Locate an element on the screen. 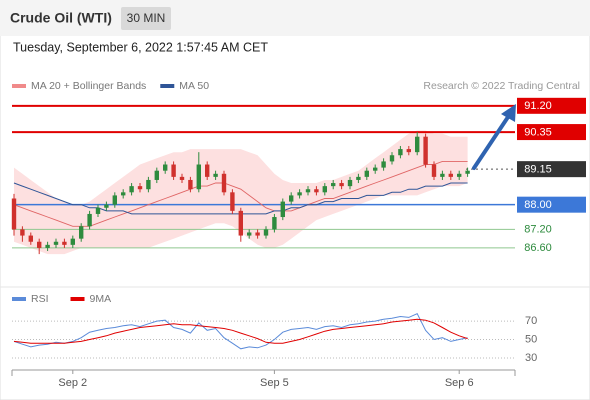  header-bar is located at coordinates (295, 18).